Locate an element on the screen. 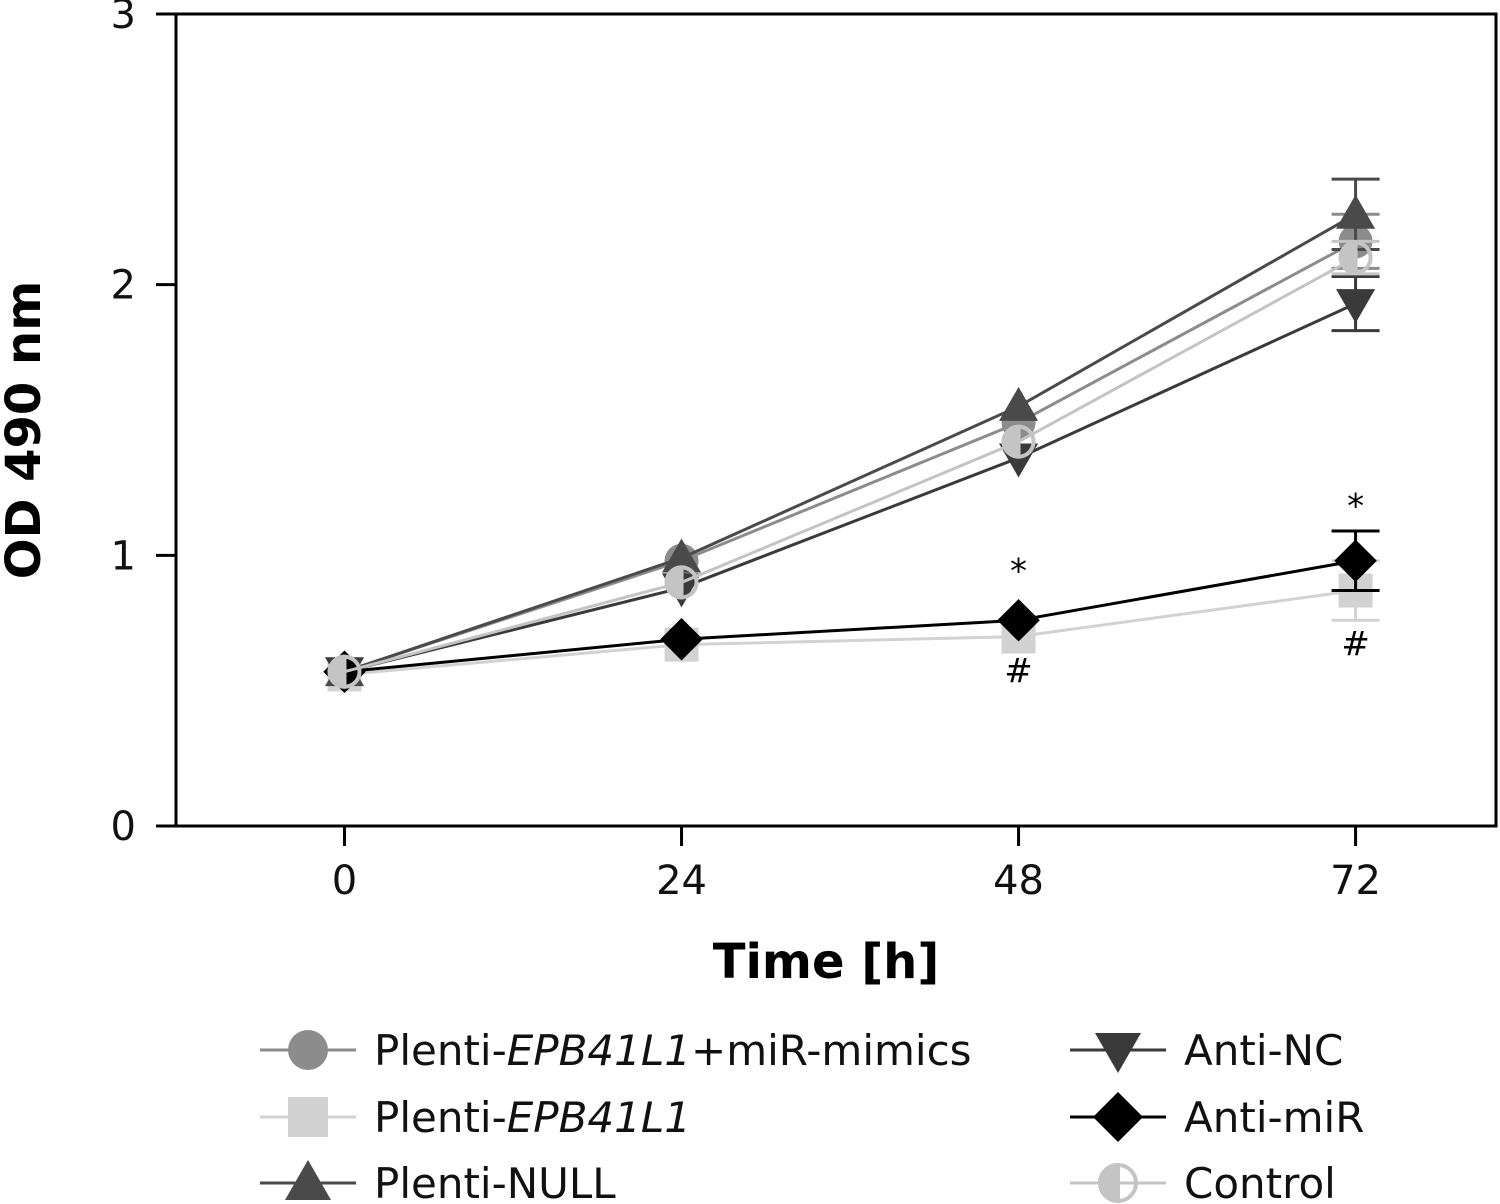  legend-item: Plenti-EPB41L1 is located at coordinates (475, 1117).